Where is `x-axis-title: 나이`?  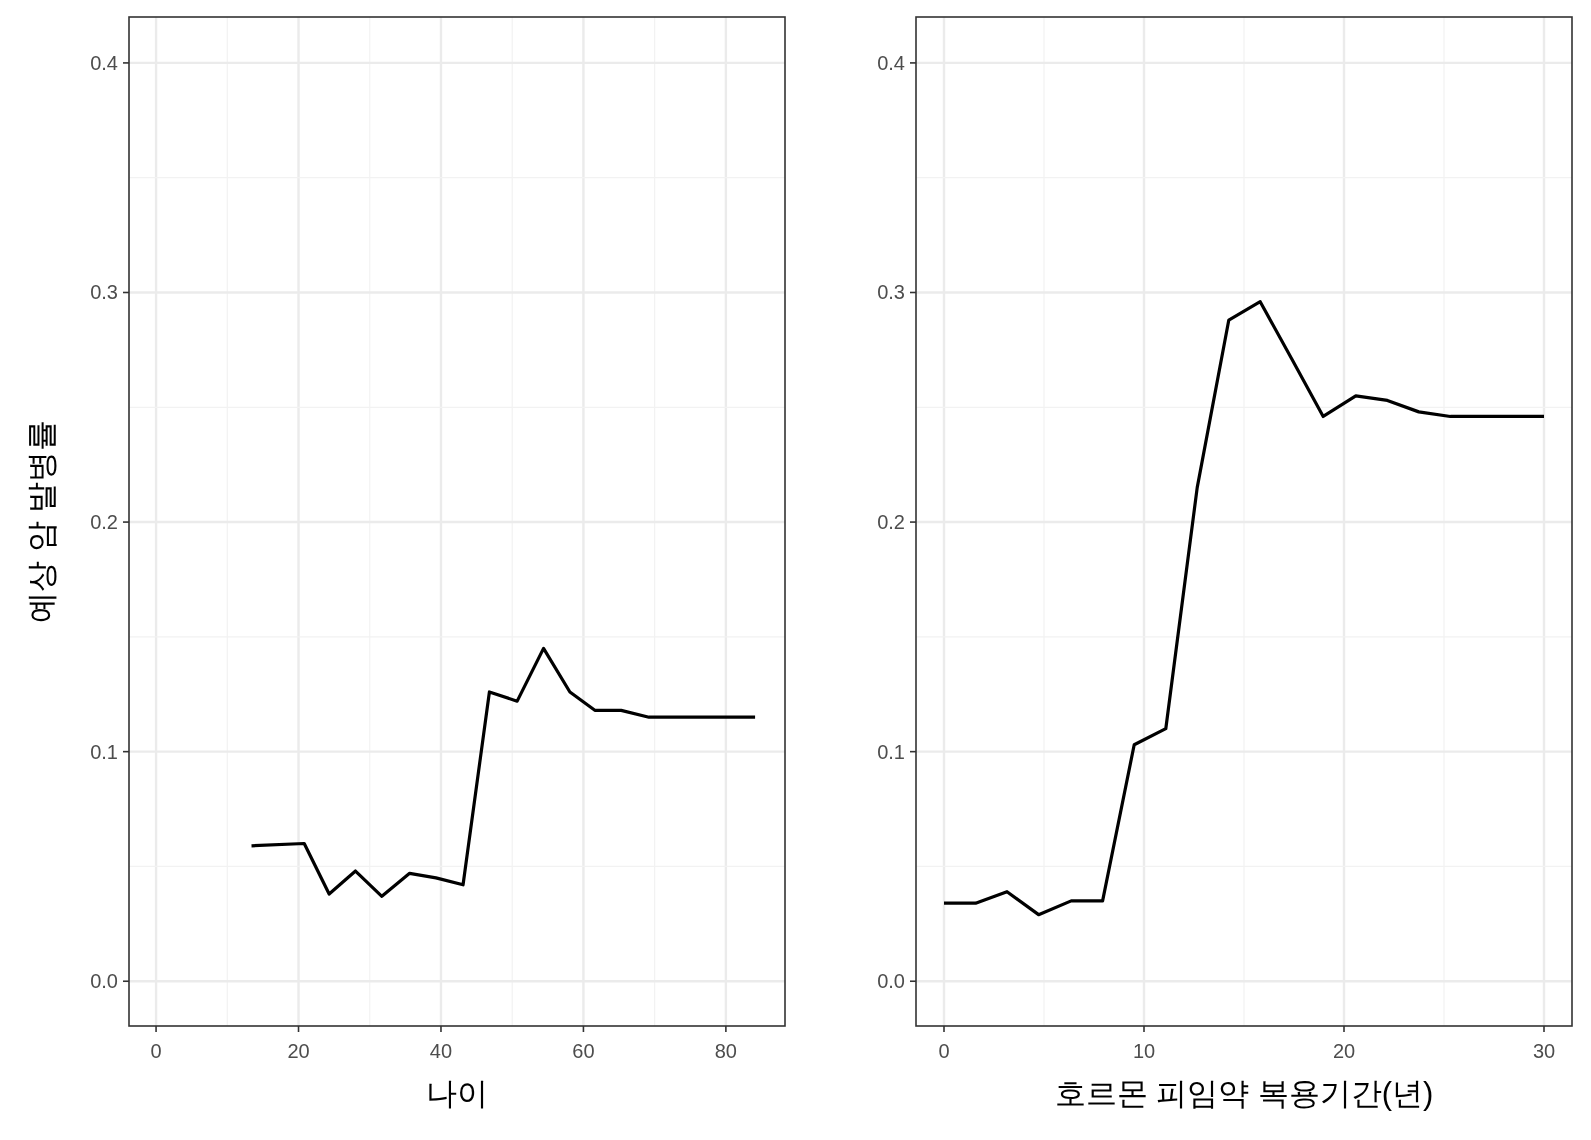 x-axis-title: 나이 is located at coordinates (457, 1093).